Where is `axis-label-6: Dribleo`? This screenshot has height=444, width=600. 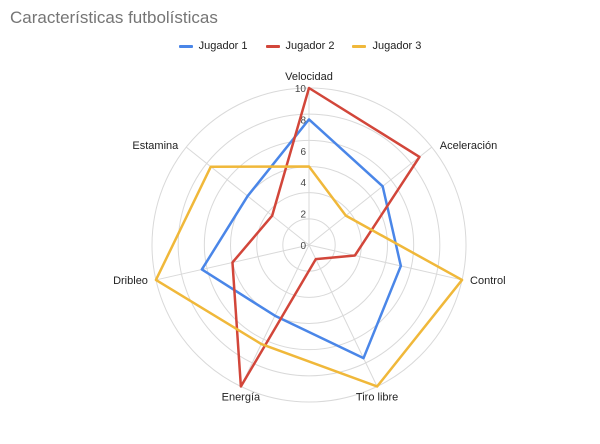
axis-label-6: Dribleo is located at coordinates (130, 281).